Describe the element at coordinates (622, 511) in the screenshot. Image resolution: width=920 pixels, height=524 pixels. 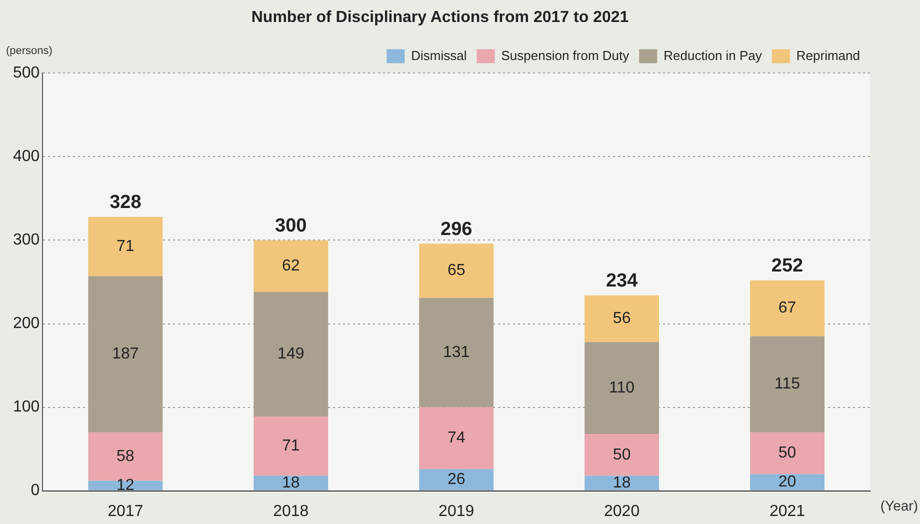
I see `x-tick-label: 2020` at that location.